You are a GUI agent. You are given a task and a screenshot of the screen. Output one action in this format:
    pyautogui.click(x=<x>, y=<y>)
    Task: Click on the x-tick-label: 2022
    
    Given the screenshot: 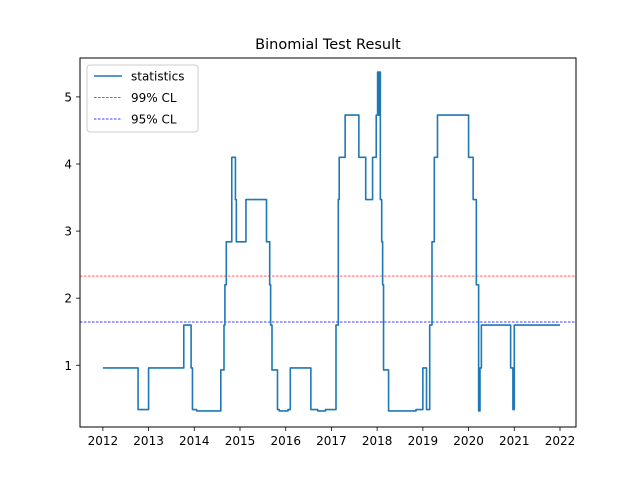 What is the action you would take?
    pyautogui.click(x=560, y=441)
    